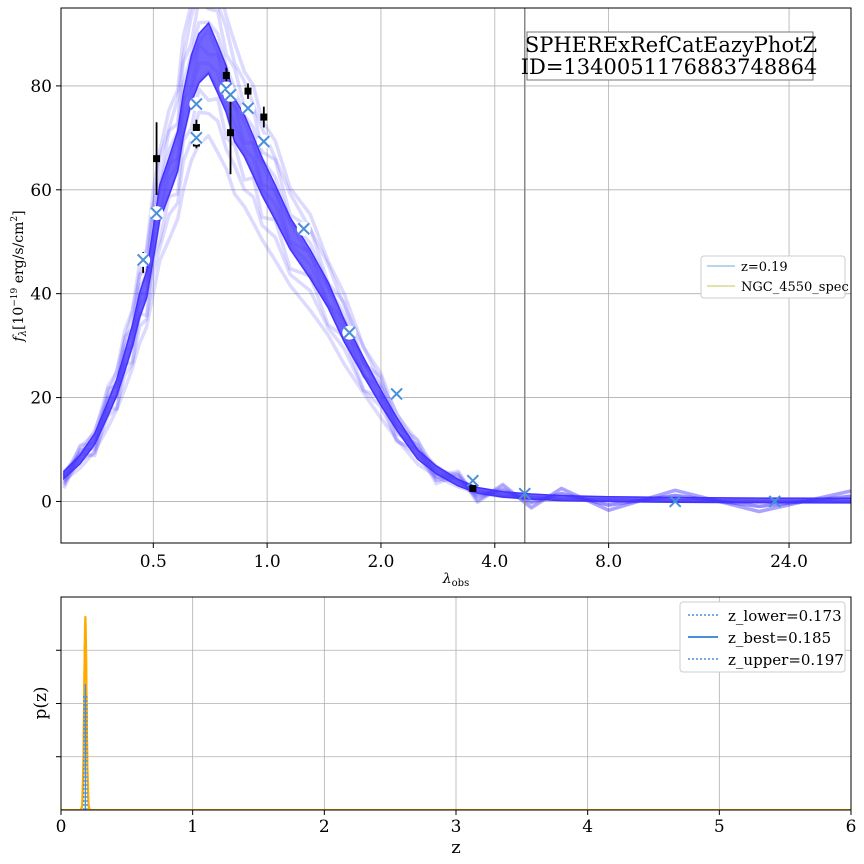  What do you see at coordinates (786, 660) in the screenshot?
I see `legend-label-z-upper: z_upper=0.197` at bounding box center [786, 660].